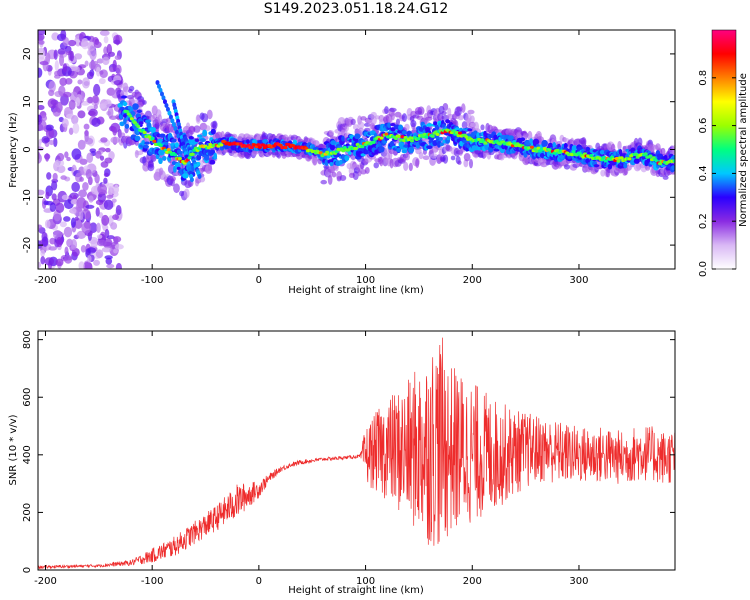 This screenshot has height=600, width=750. What do you see at coordinates (703, 269) in the screenshot?
I see `colorbar-tick-label: 0.0` at bounding box center [703, 269].